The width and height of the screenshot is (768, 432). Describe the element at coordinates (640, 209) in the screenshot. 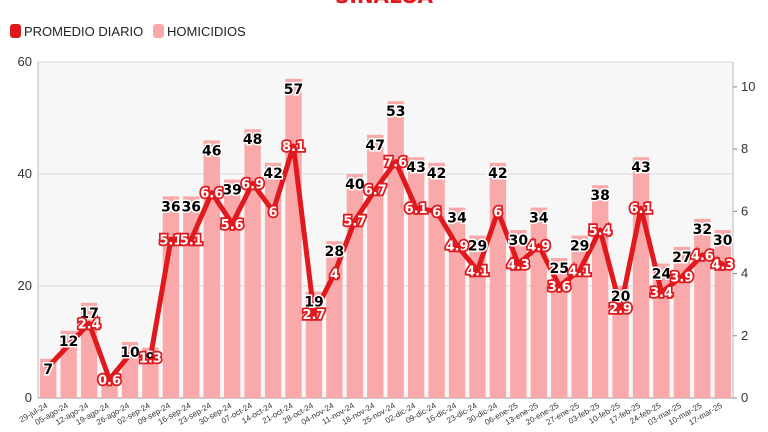

I see `line-data-label: 6.1` at that location.